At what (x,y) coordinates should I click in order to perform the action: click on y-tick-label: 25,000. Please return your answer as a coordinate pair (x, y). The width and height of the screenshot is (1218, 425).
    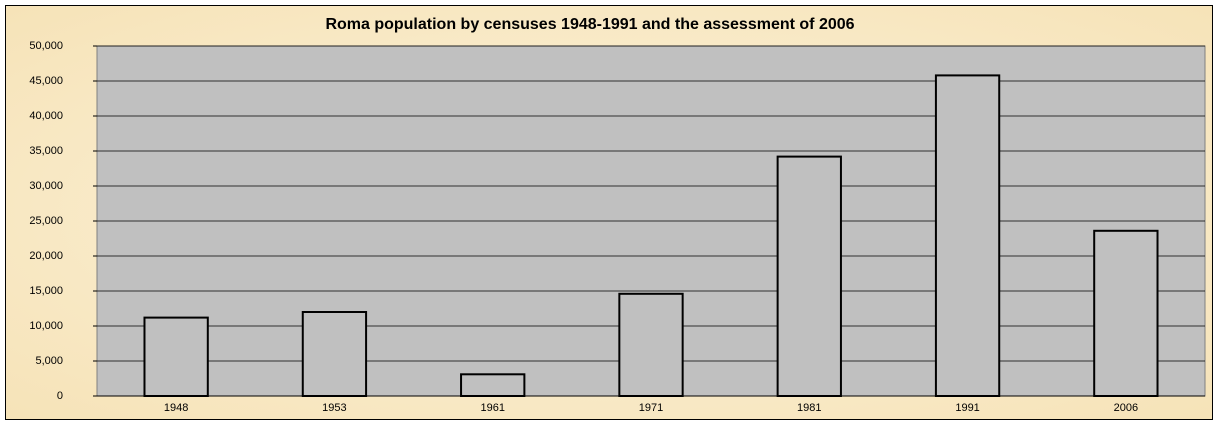
    Looking at the image, I should click on (46, 221).